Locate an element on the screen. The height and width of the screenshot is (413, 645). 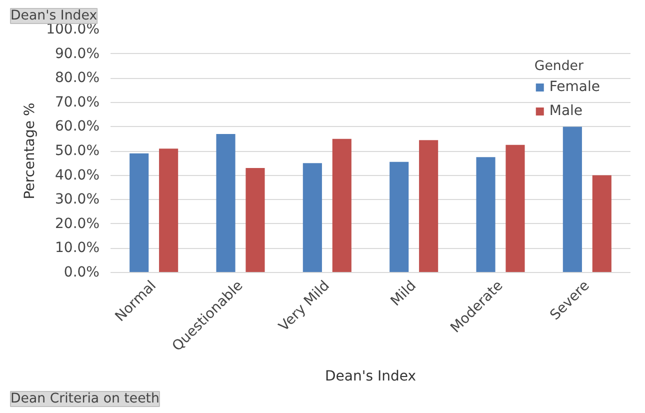
legend-label: Female is located at coordinates (574, 87).